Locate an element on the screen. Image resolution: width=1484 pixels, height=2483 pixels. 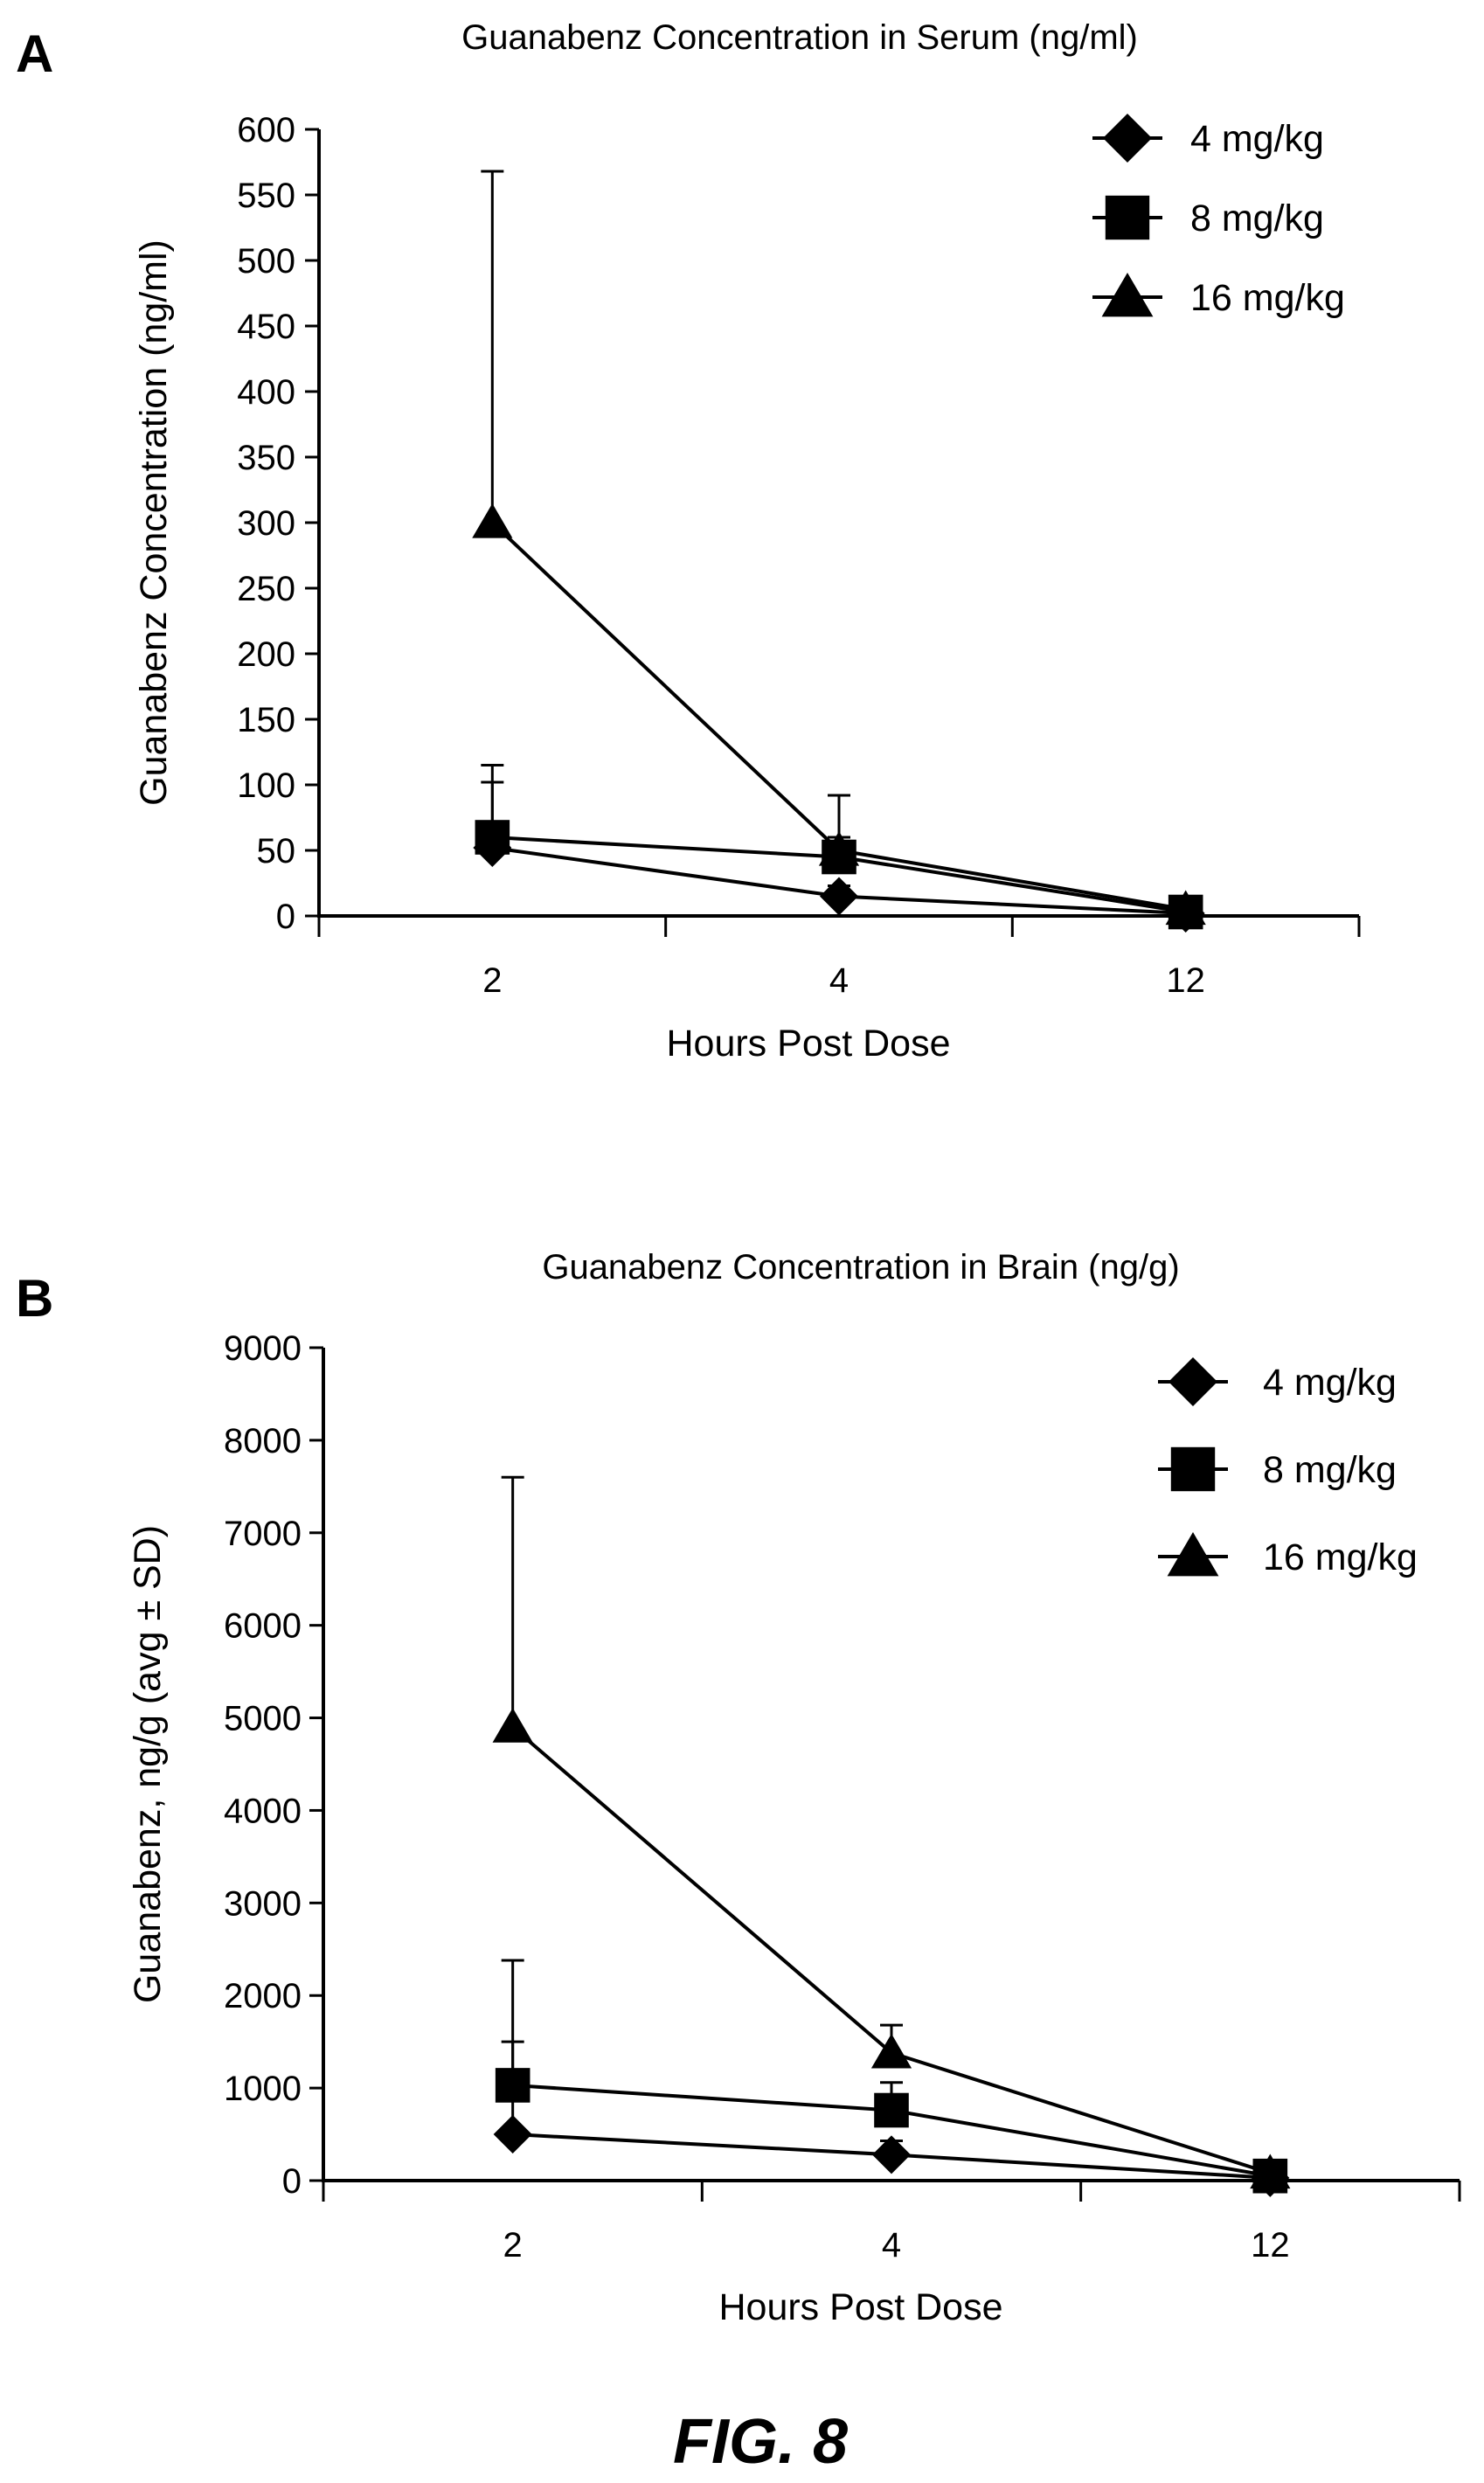
y-axis-label: Guanabenz, ng/g (avg ± SD) is located at coordinates (148, 1764).